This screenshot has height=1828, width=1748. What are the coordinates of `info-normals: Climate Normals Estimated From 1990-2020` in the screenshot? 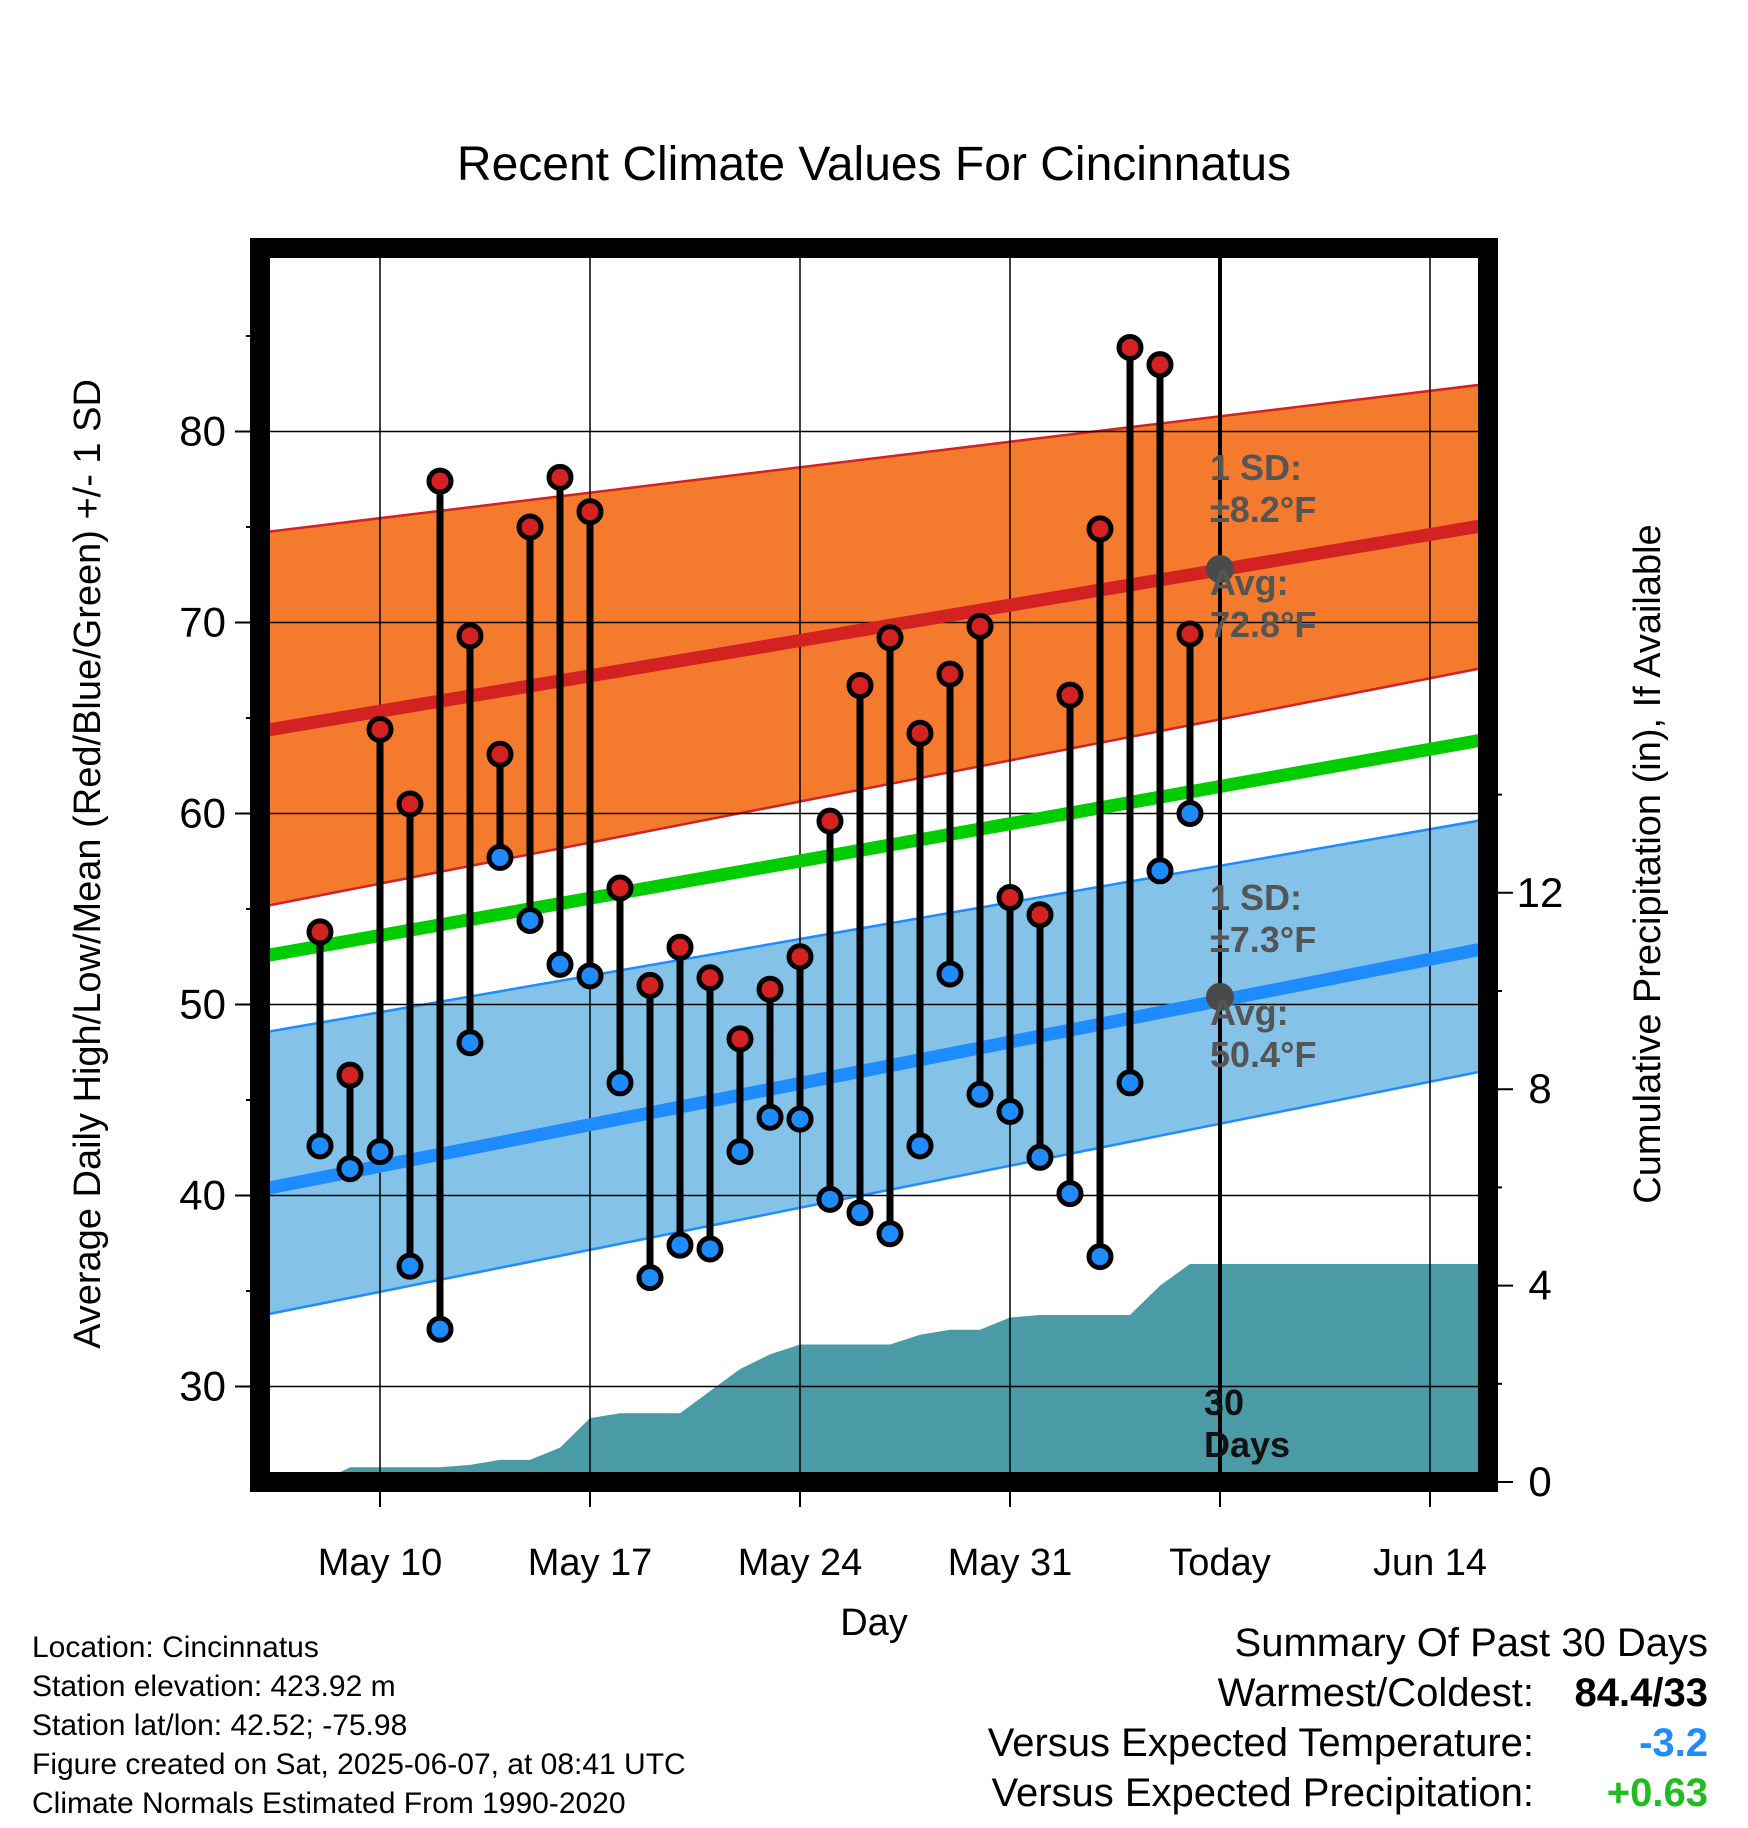 It's located at (329, 1803).